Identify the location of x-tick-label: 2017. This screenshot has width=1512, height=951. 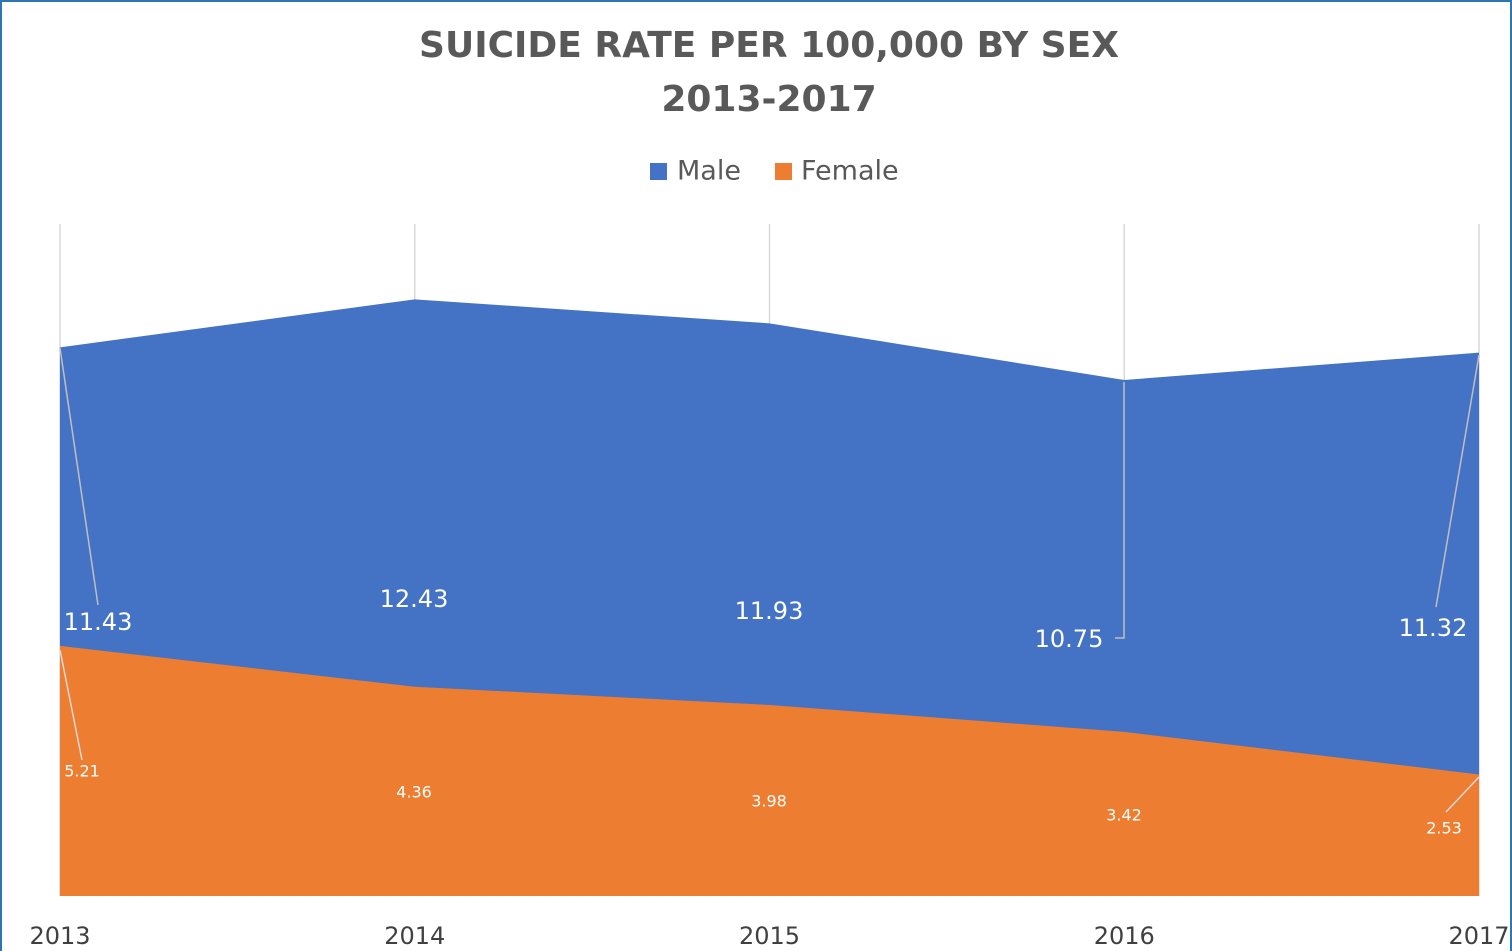
(1478, 936).